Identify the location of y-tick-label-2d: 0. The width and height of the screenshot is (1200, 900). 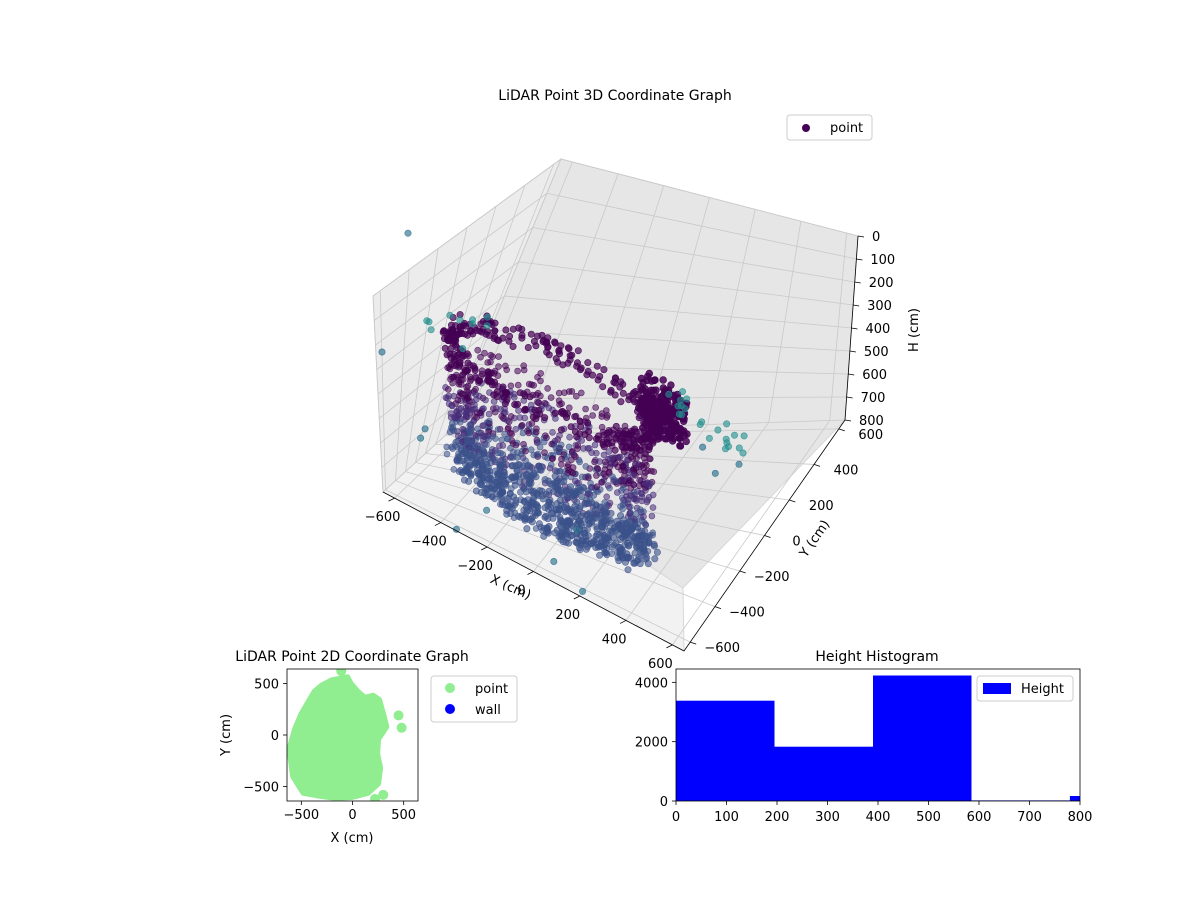
(275, 736).